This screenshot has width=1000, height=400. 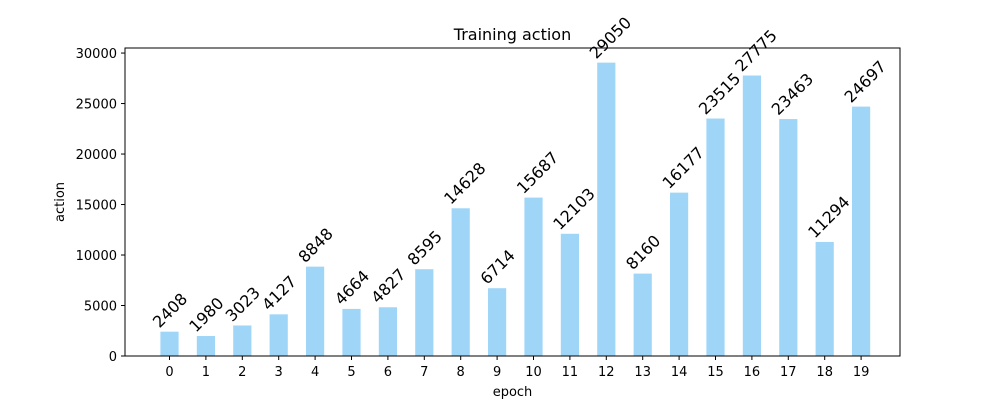 What do you see at coordinates (824, 372) in the screenshot?
I see `x-tick-label: 18` at bounding box center [824, 372].